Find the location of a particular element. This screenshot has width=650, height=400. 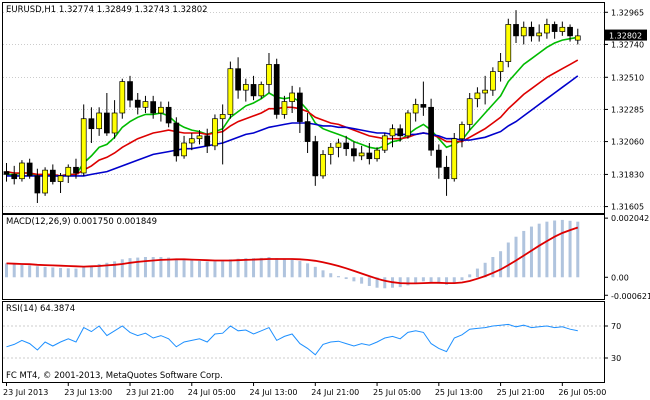

time-axis-label: 23 Jul 2013 is located at coordinates (25, 392).